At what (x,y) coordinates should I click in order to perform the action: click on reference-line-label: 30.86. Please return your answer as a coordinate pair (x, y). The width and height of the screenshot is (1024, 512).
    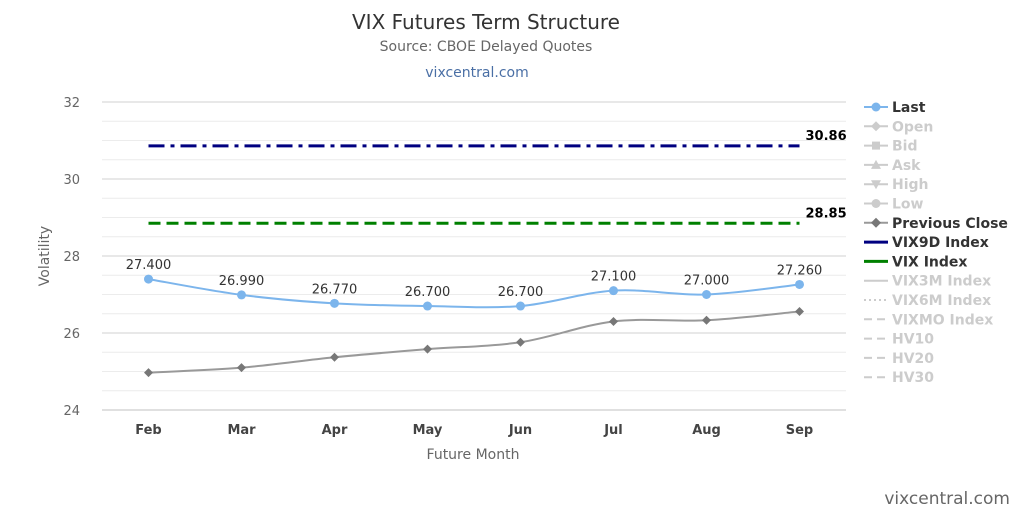
    Looking at the image, I should click on (826, 136).